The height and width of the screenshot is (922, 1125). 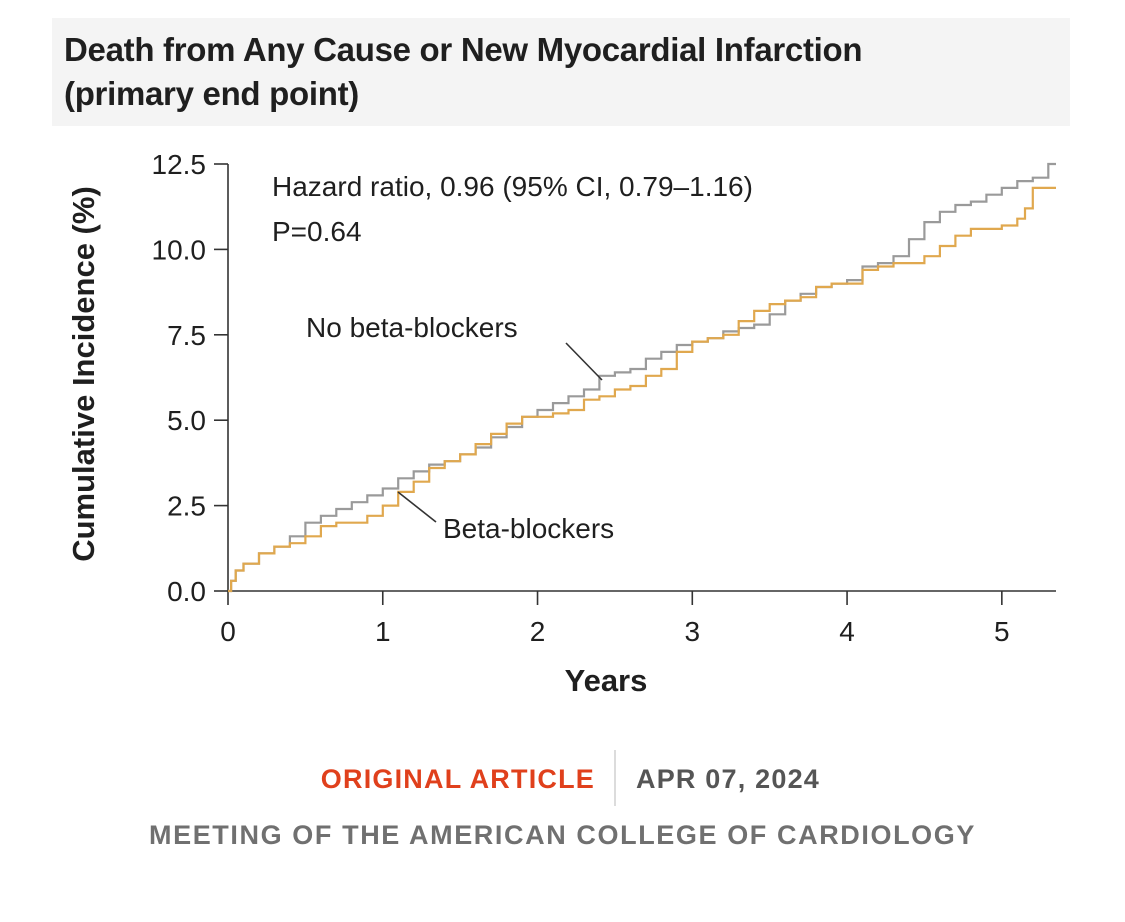 I want to click on article-type-tag: ORIGINAL ARTICLE, so click(x=457, y=779).